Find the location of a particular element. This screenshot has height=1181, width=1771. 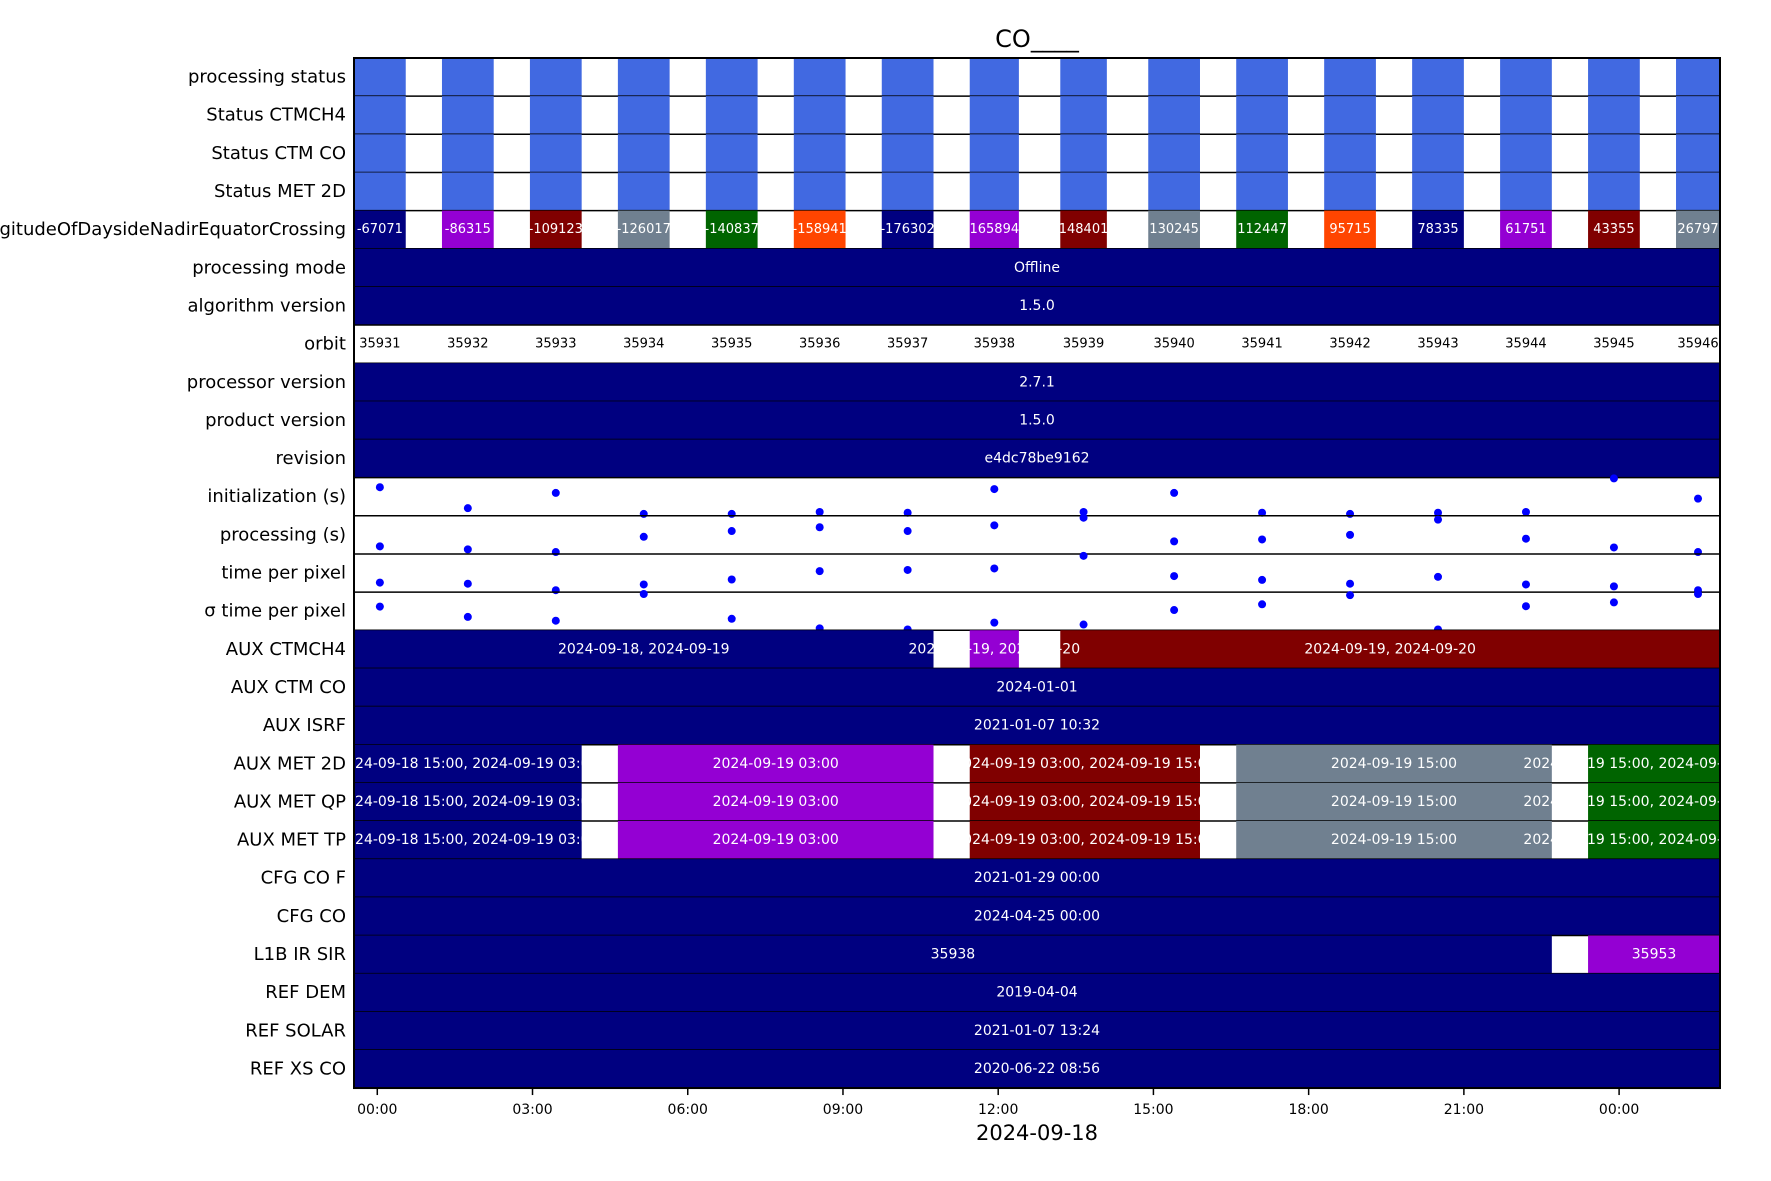

orbit-label: 35938 is located at coordinates (994, 344).